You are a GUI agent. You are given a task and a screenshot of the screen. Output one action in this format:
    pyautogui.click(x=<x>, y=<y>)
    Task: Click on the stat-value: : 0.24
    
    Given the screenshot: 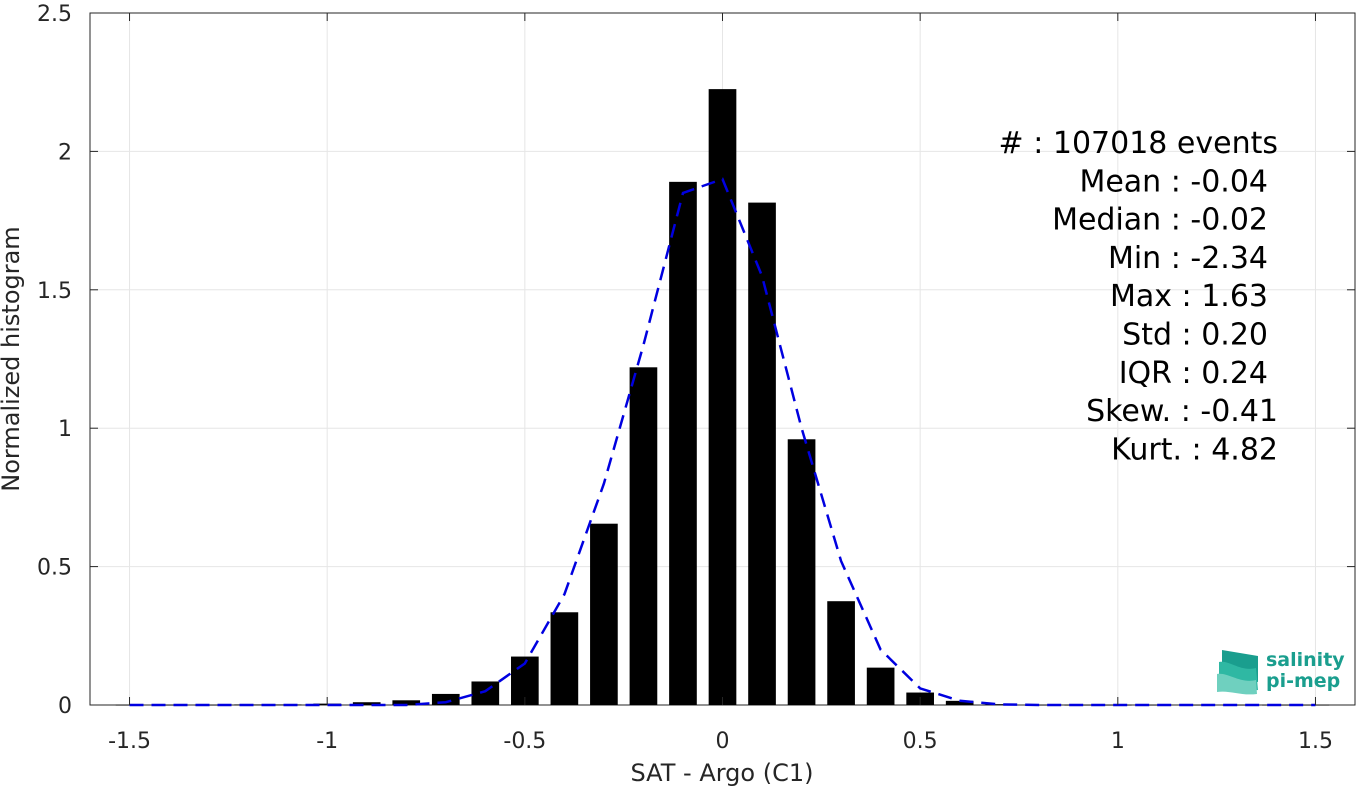 What is the action you would take?
    pyautogui.click(x=1225, y=373)
    